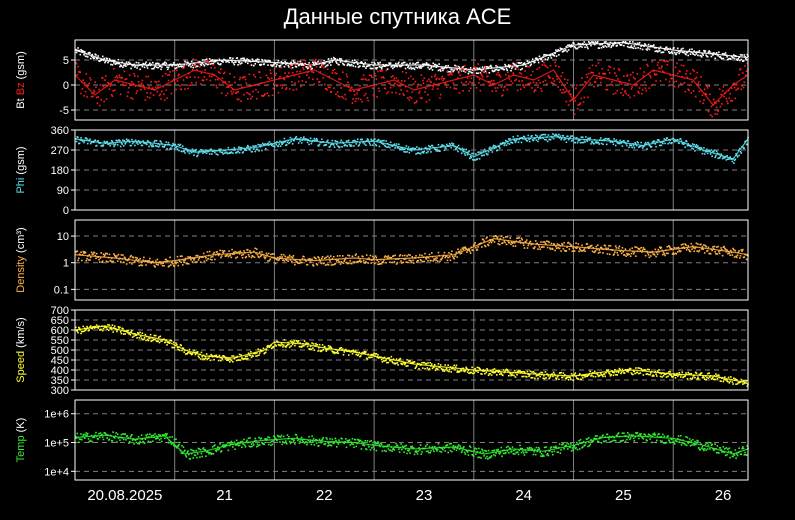  Describe the element at coordinates (60, 331) in the screenshot. I see `y-tick-label: 600` at that location.